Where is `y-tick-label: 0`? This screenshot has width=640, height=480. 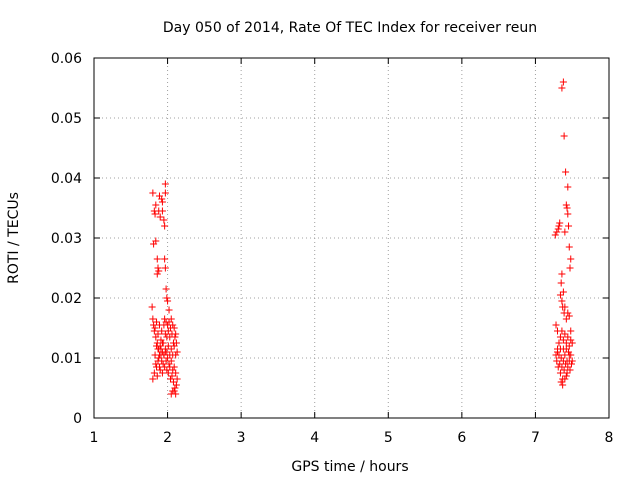
y-tick-label: 0 is located at coordinates (77, 419).